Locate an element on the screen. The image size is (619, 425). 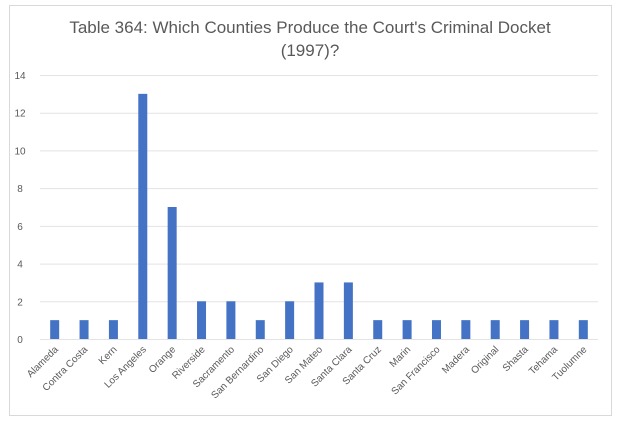
bar-orange is located at coordinates (172, 273).